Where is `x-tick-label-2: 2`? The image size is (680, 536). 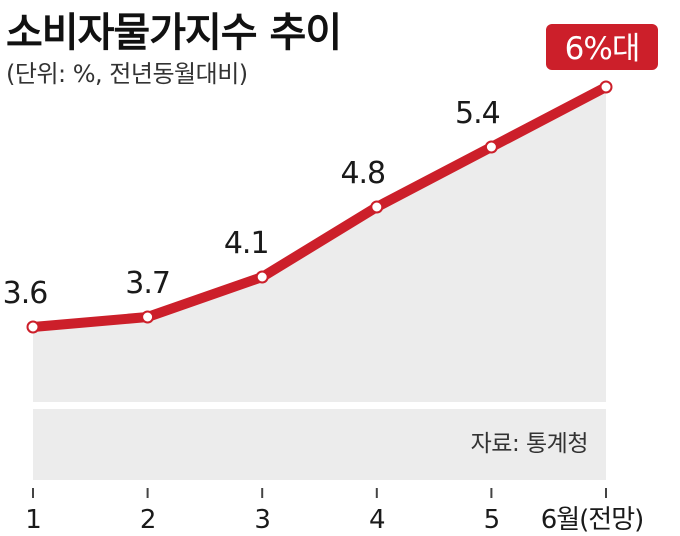
x-tick-label-2: 2 is located at coordinates (148, 520).